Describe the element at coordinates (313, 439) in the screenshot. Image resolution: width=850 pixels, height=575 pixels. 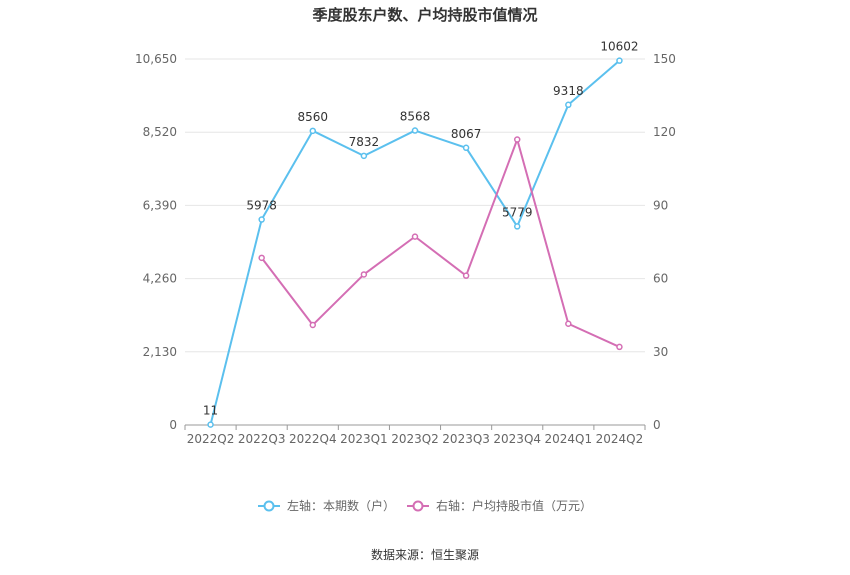
I see `x-tick-label: 2022Q4` at that location.